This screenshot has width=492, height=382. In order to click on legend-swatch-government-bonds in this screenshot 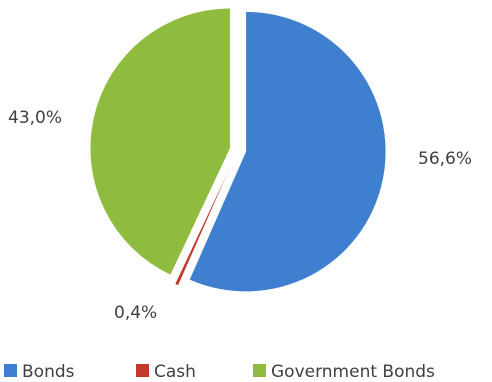, I will do `click(259, 370)`.